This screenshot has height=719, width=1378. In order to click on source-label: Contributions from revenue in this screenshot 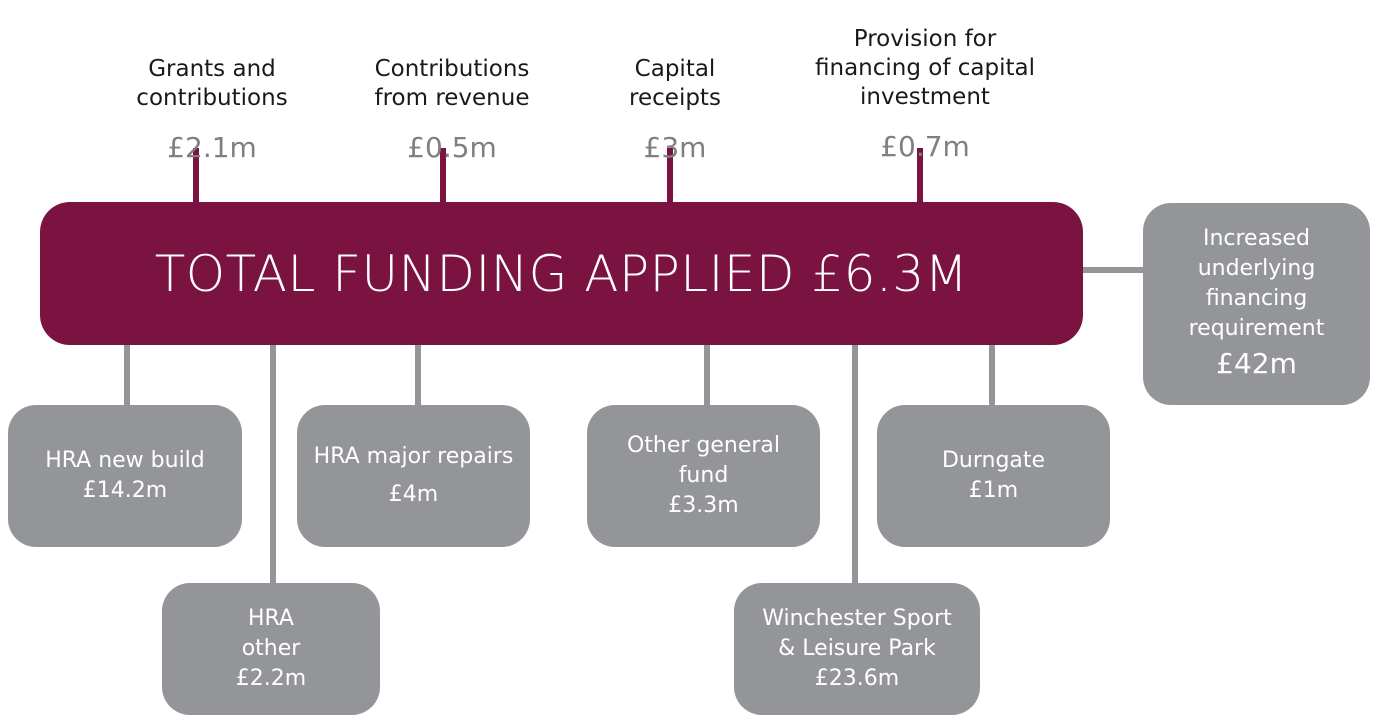, I will do `click(452, 83)`.